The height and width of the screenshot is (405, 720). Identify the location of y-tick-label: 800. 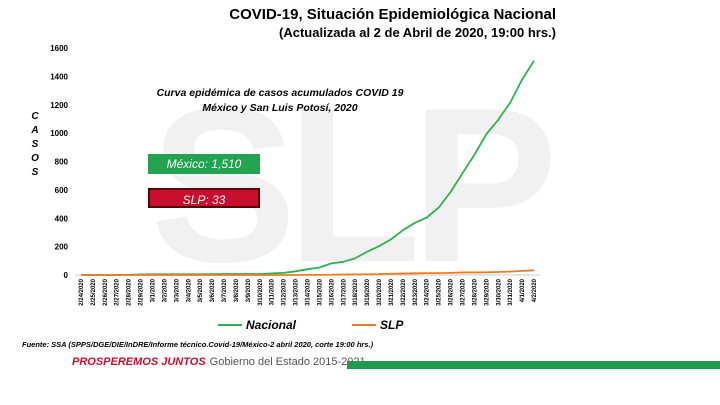
(62, 162).